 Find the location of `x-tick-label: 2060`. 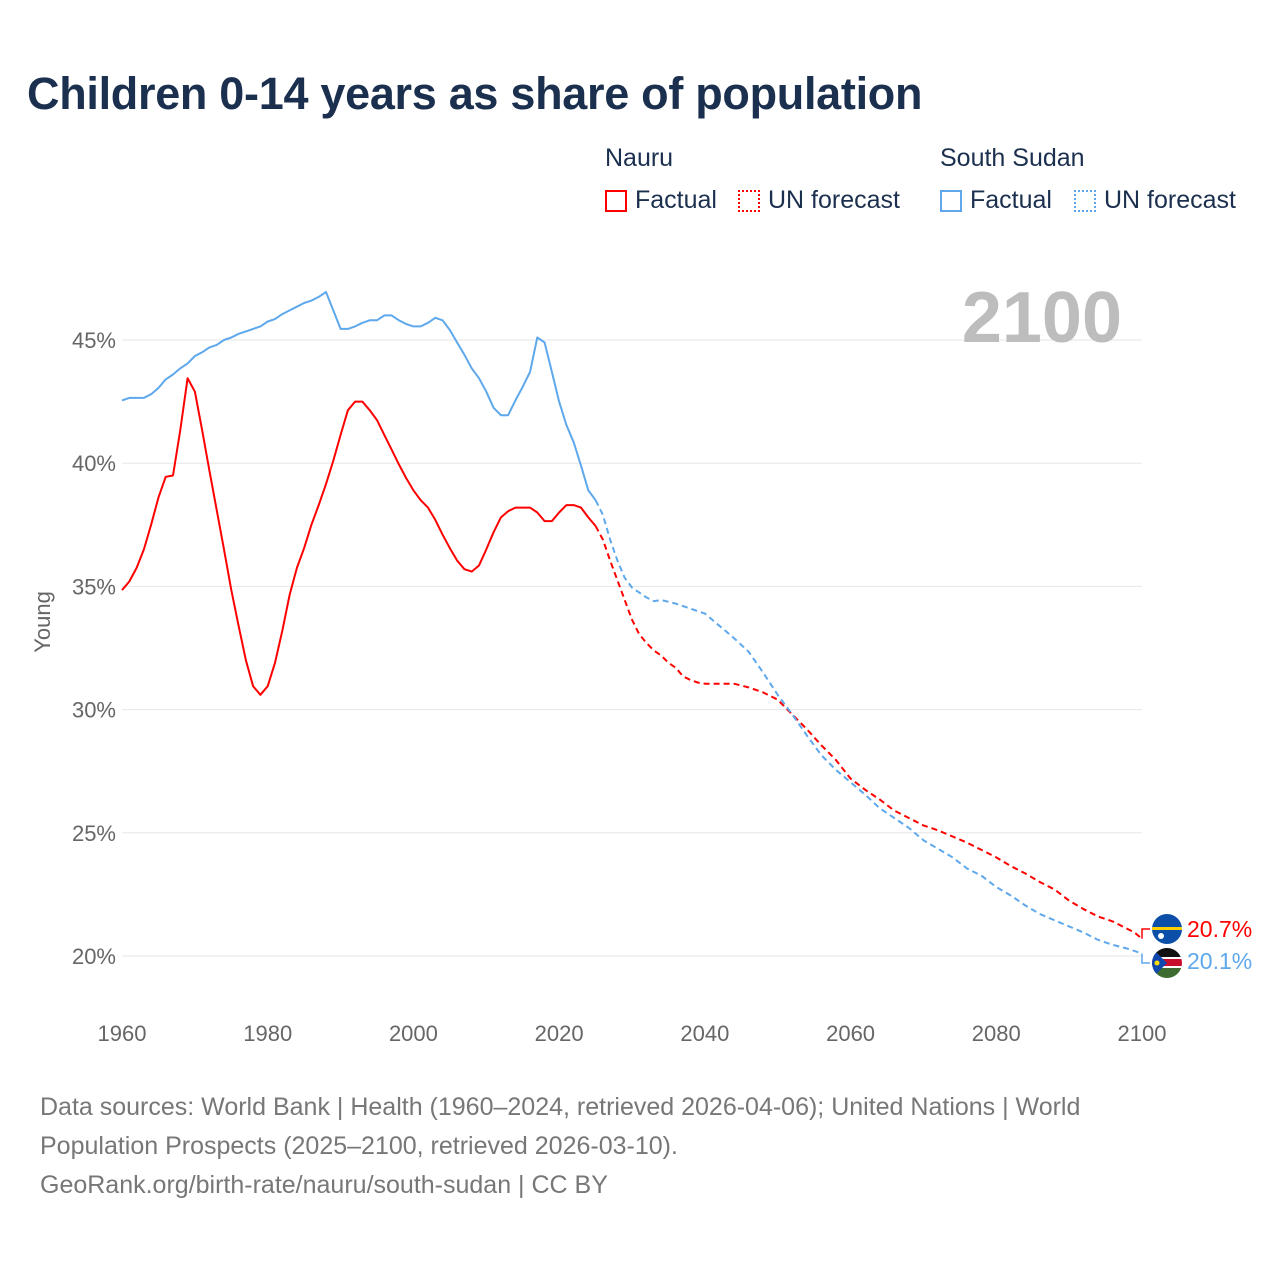

x-tick-label: 2060 is located at coordinates (850, 1033).